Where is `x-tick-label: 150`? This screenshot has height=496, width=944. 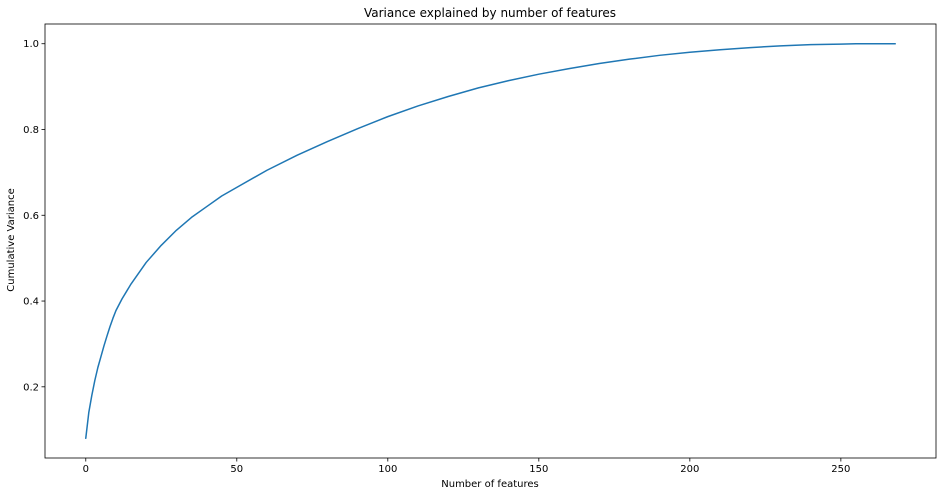 x-tick-label: 150 is located at coordinates (538, 469).